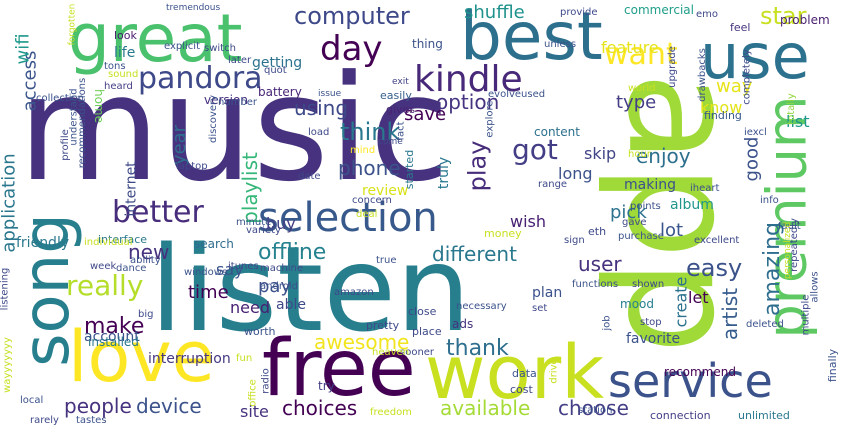  Describe the element at coordinates (764, 415) in the screenshot. I see `word: unlimited` at that location.